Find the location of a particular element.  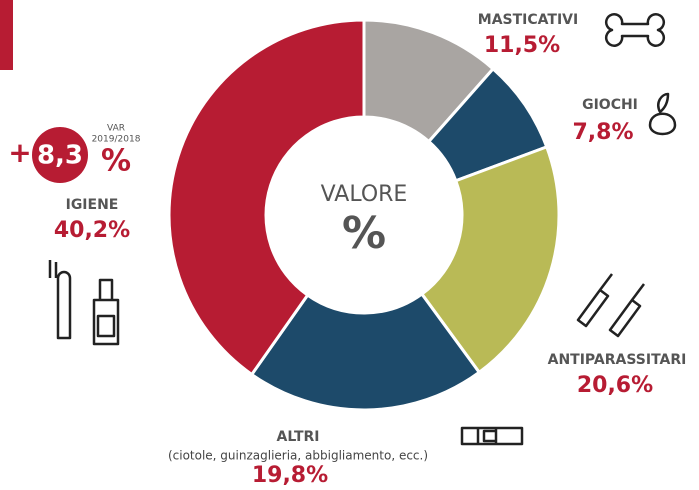

toy-icon is located at coordinates (662, 114).